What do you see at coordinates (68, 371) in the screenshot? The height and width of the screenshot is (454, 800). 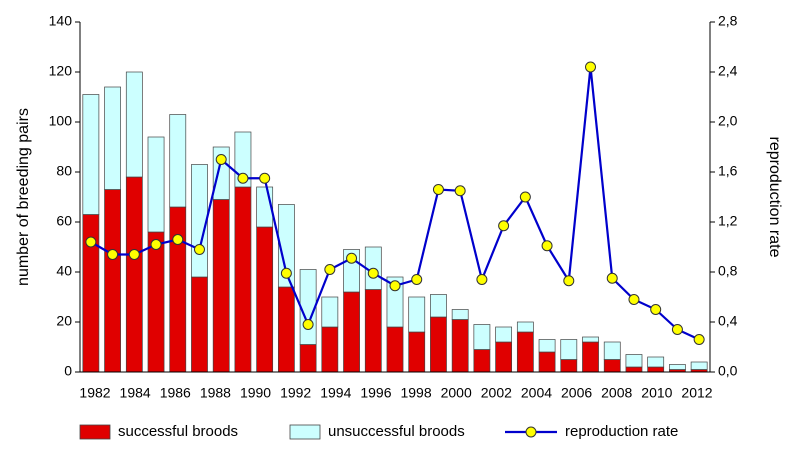 I see `y-tick-label: 0` at bounding box center [68, 371].